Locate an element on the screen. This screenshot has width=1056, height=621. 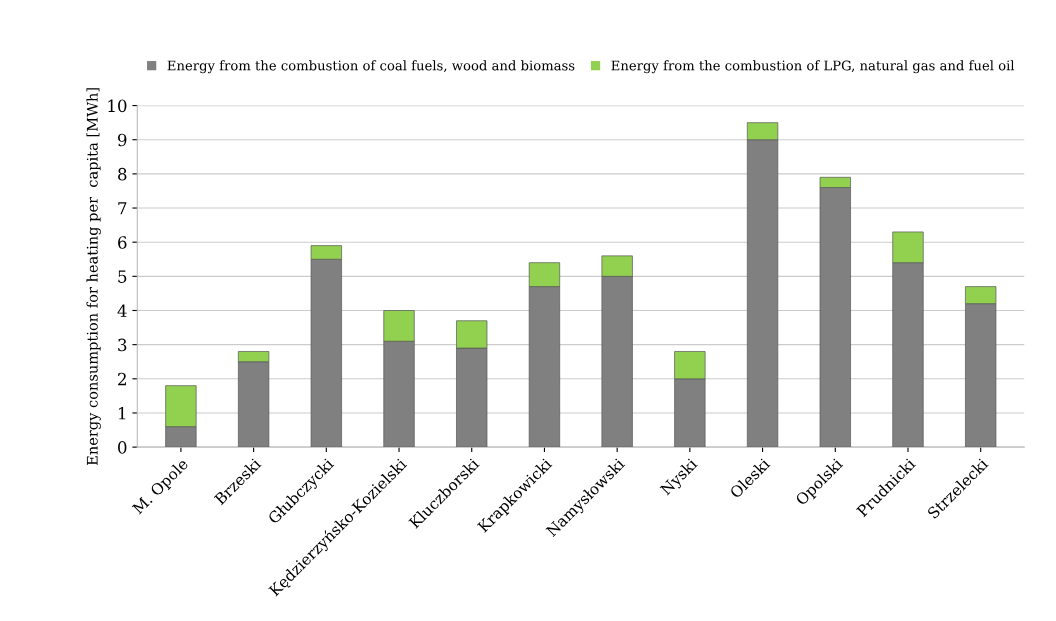
y-axis-title: Energy consumption for heating per capita [MWh] is located at coordinates (93, 276).